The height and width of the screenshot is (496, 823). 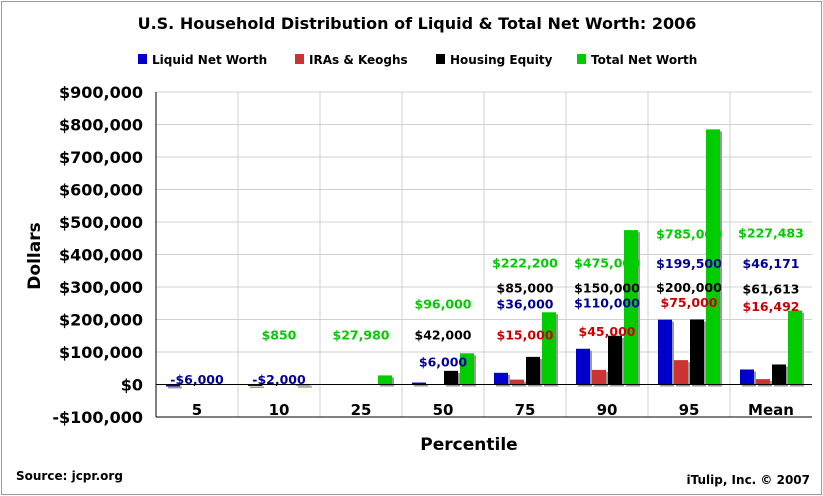 What do you see at coordinates (101, 92) in the screenshot?
I see `y-tick-label: $900,000` at bounding box center [101, 92].